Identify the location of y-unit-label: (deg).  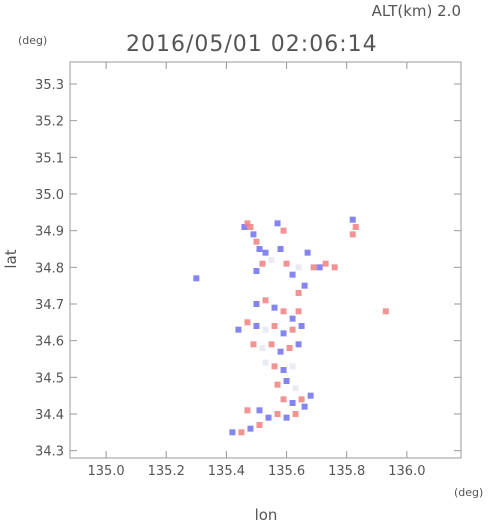
(32, 40).